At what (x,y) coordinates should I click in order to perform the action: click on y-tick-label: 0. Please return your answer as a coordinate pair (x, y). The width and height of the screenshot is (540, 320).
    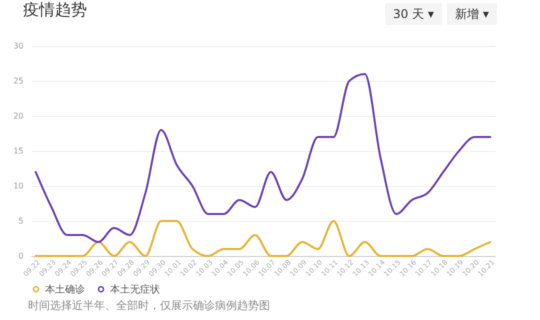
    Looking at the image, I should click on (21, 256).